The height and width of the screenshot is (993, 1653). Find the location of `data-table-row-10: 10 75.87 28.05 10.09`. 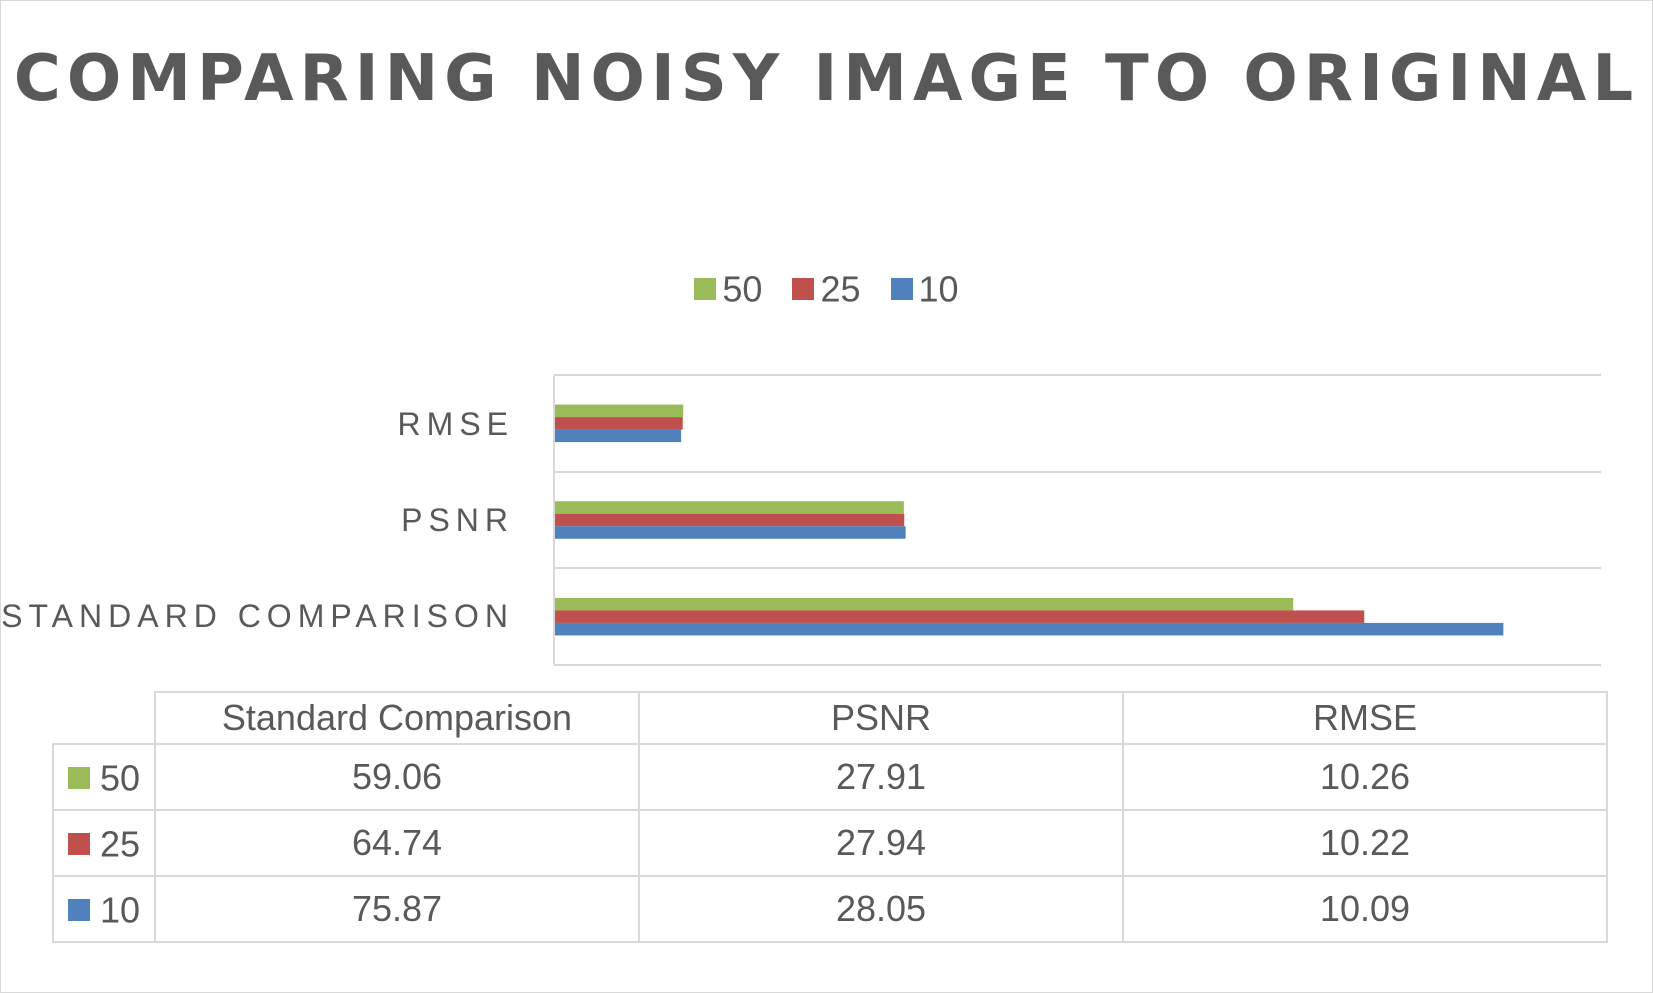

data-table-row-10: 10 75.87 28.05 10.09 is located at coordinates (830, 909).